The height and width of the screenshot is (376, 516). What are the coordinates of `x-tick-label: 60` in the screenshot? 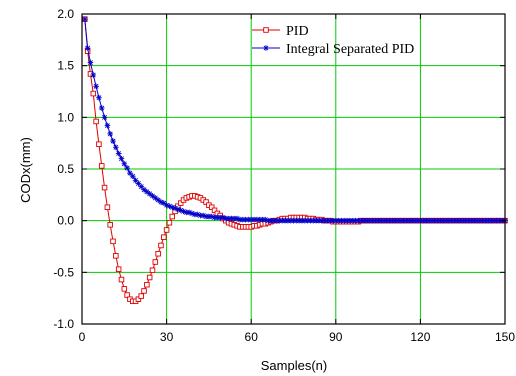 It's located at (252, 337).